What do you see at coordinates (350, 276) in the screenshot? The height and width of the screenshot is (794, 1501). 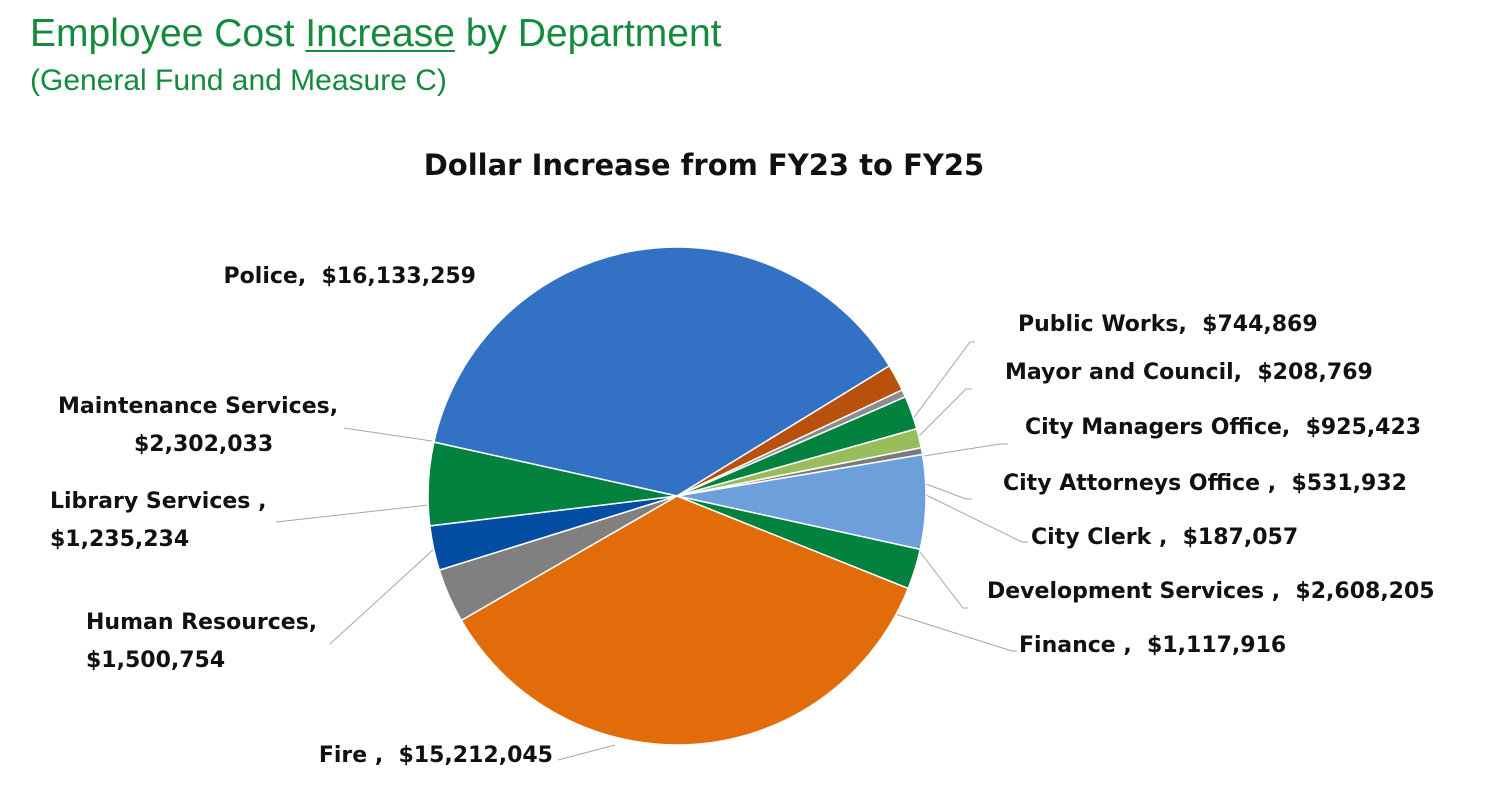 I see `slice-label-police: Police, $16,133,259` at bounding box center [350, 276].